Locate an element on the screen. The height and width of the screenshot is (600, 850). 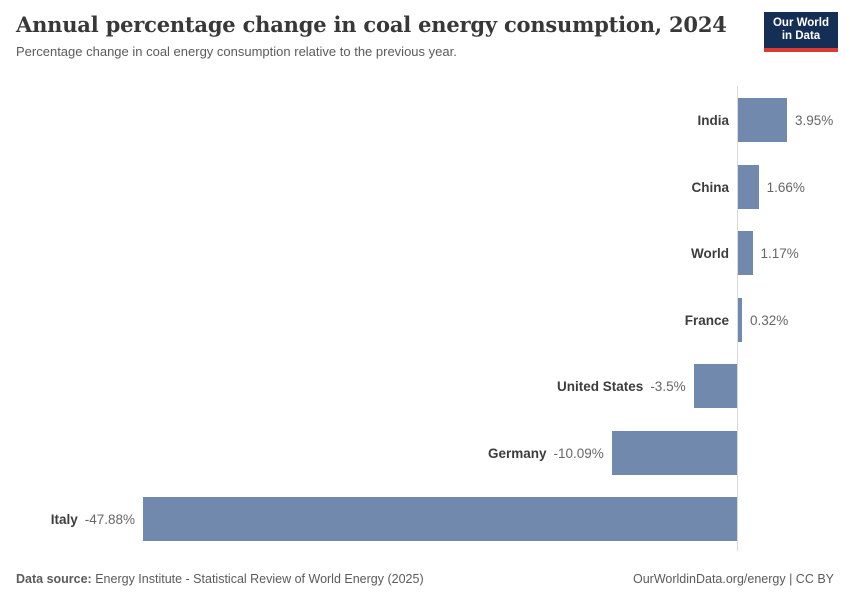
bar-india is located at coordinates (762, 120).